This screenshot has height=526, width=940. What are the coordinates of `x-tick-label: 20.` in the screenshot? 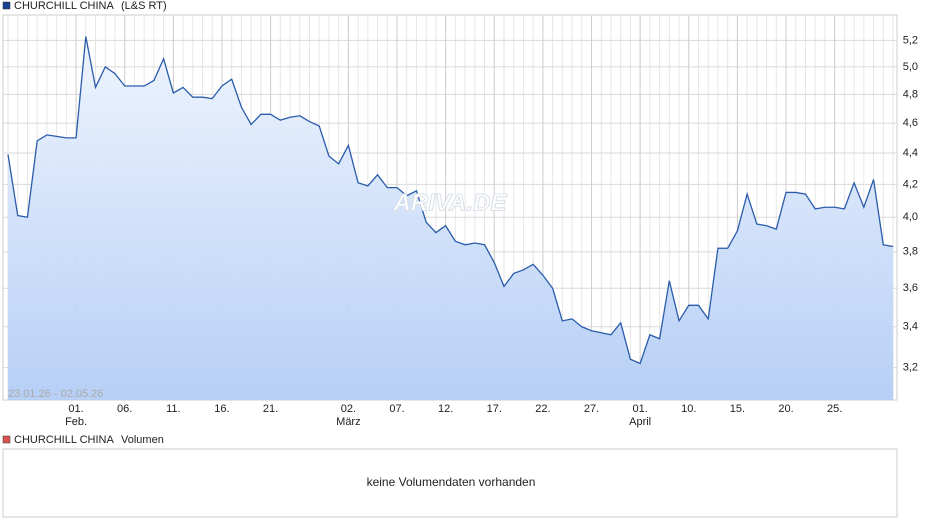 It's located at (785, 409).